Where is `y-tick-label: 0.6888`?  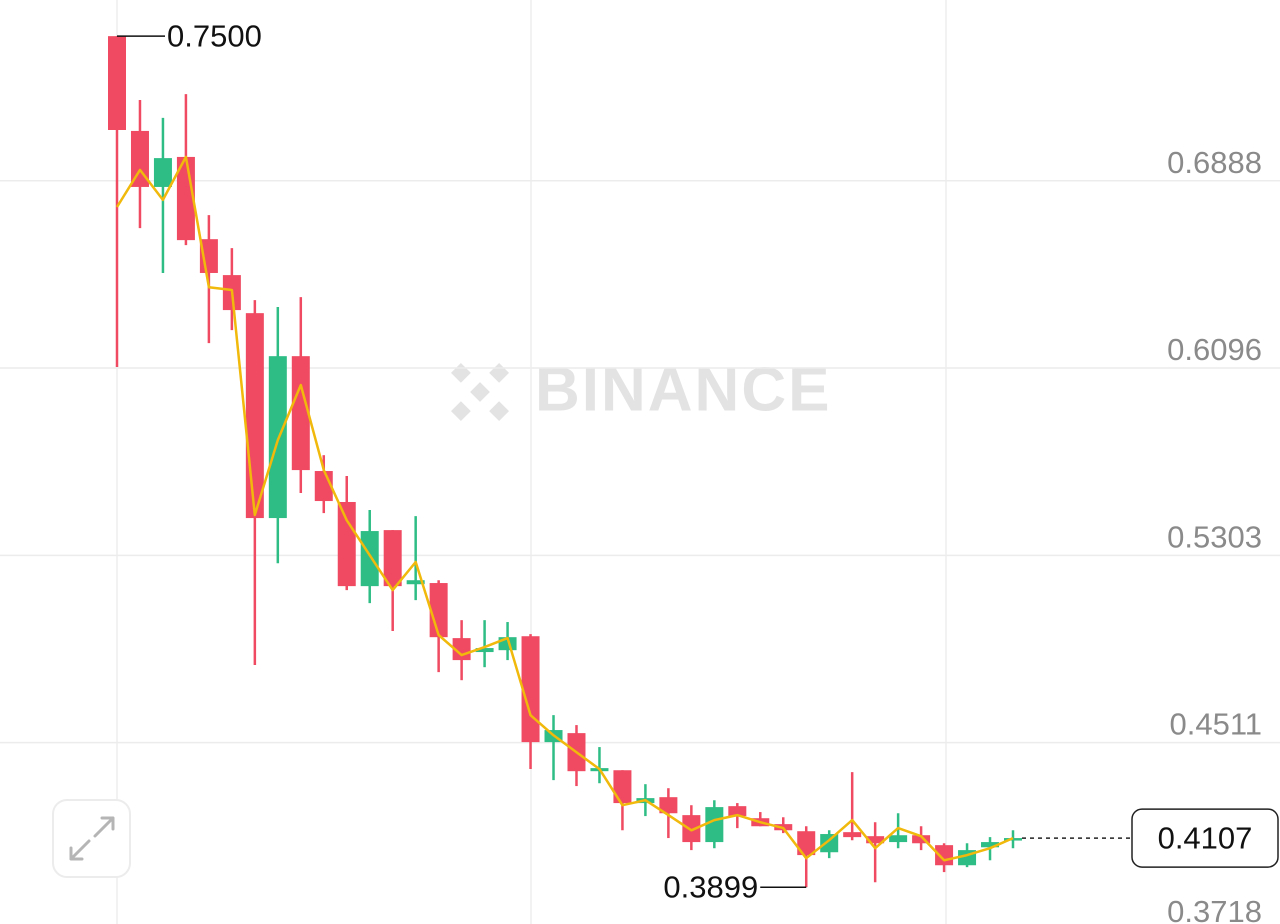 y-tick-label: 0.6888 is located at coordinates (1214, 162).